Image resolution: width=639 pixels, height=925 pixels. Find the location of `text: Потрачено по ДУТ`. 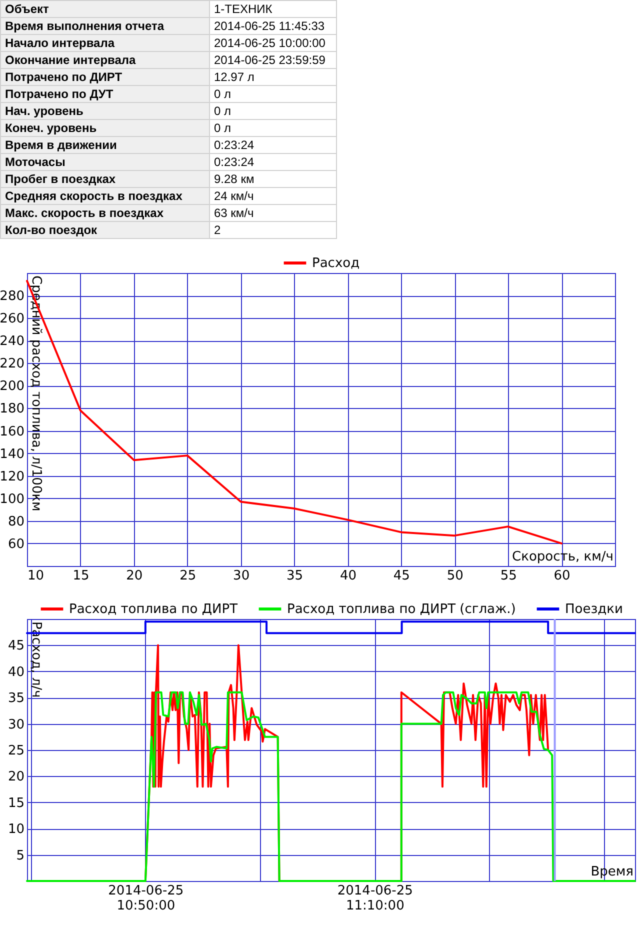

text: Потрачено по ДУТ is located at coordinates (105, 94).